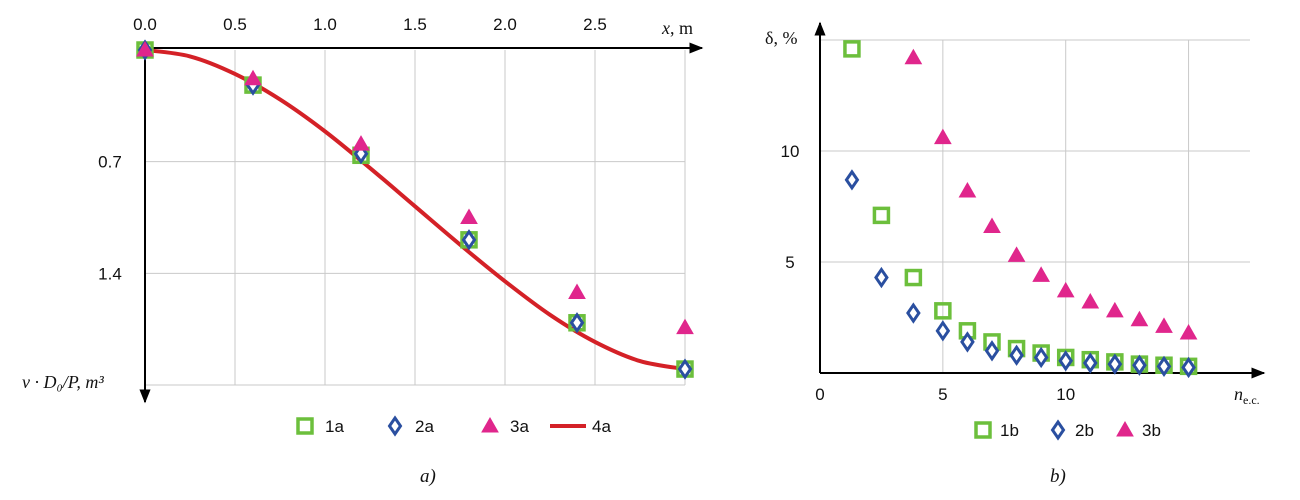 The image size is (1300, 500). I want to click on chart-a-y-label: v · D₀/P, m³, so click(63, 382).